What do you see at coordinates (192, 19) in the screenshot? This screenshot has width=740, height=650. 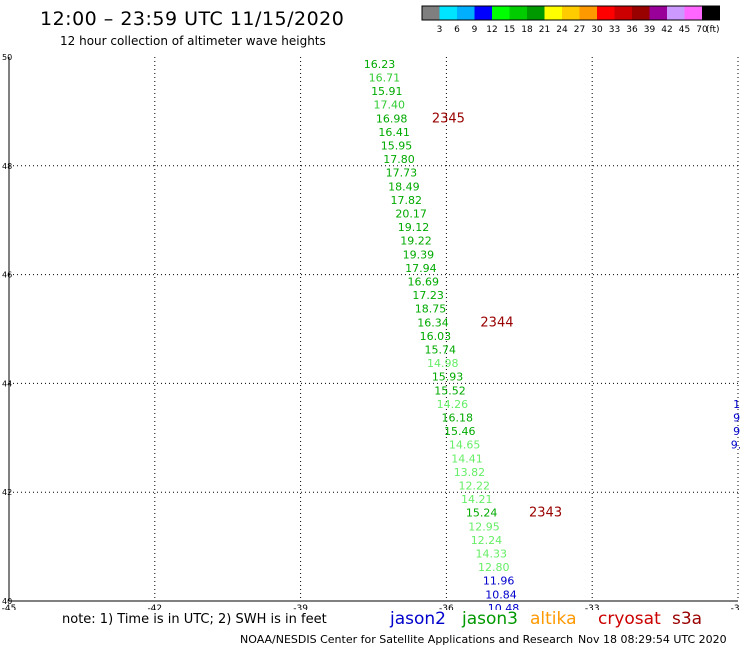 I see `chart-title: 12:00 – 23:59 UTC 11/15/2020` at bounding box center [192, 19].